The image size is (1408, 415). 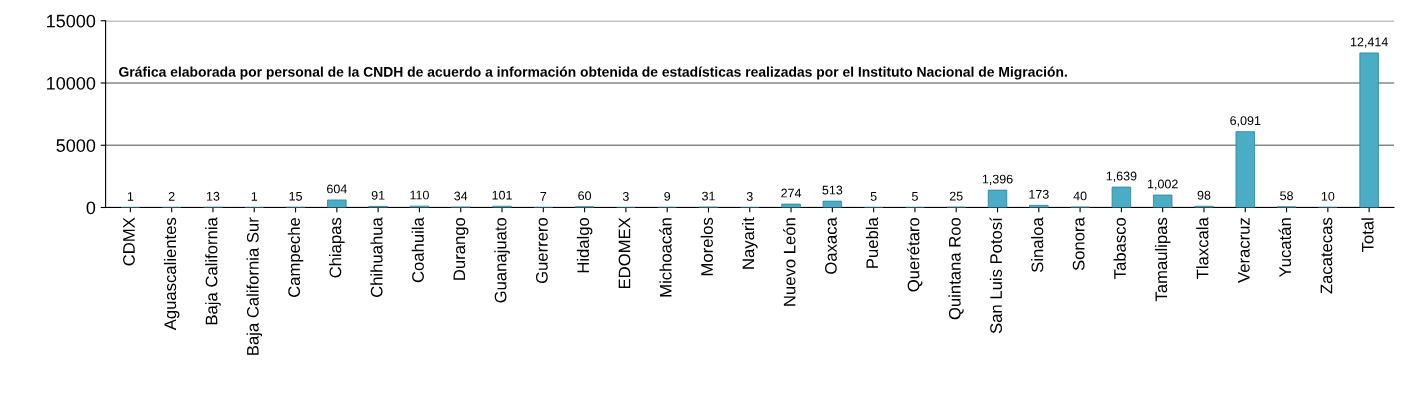 What do you see at coordinates (1244, 250) in the screenshot?
I see `x-tick-label: Veracruz` at bounding box center [1244, 250].